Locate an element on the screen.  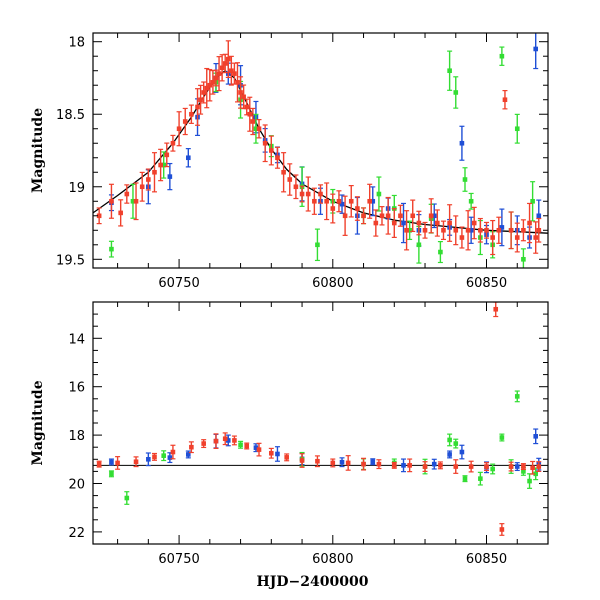
y-tick-label: 19 is located at coordinates (76, 188).